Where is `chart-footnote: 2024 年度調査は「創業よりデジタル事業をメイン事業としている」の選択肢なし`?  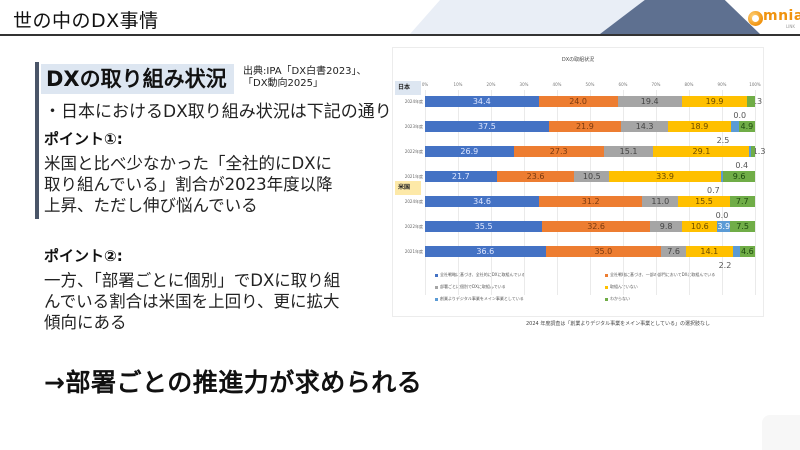
chart-footnote: 2024 年度調査は「創業よりデジタル事業をメイン事業としている」の選択肢なし is located at coordinates (618, 324).